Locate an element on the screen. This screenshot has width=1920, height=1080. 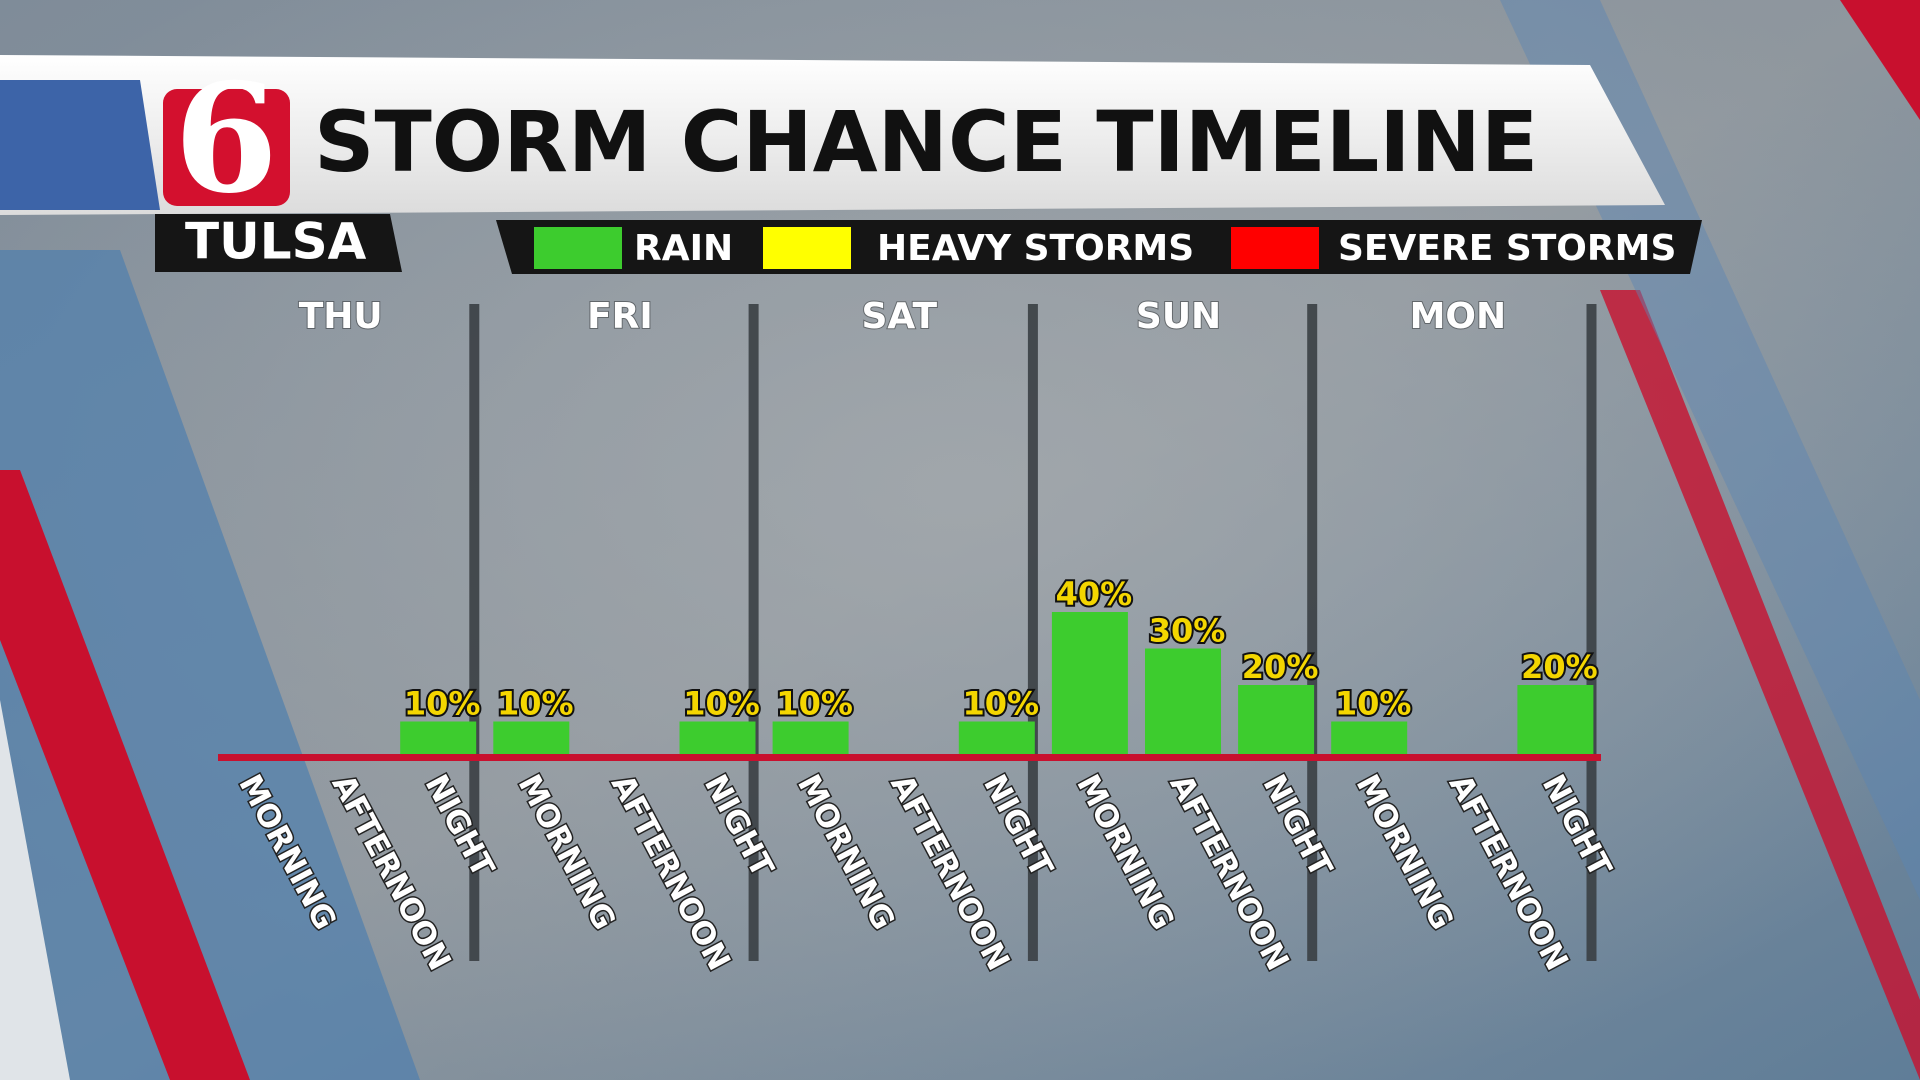
day-label: SUN is located at coordinates (1178, 316).